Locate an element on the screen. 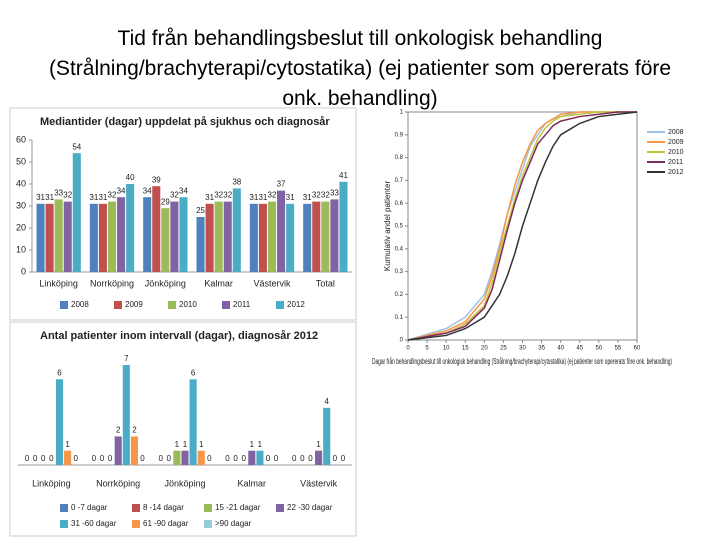  y-tick-label: 0.3 is located at coordinates (399, 272).